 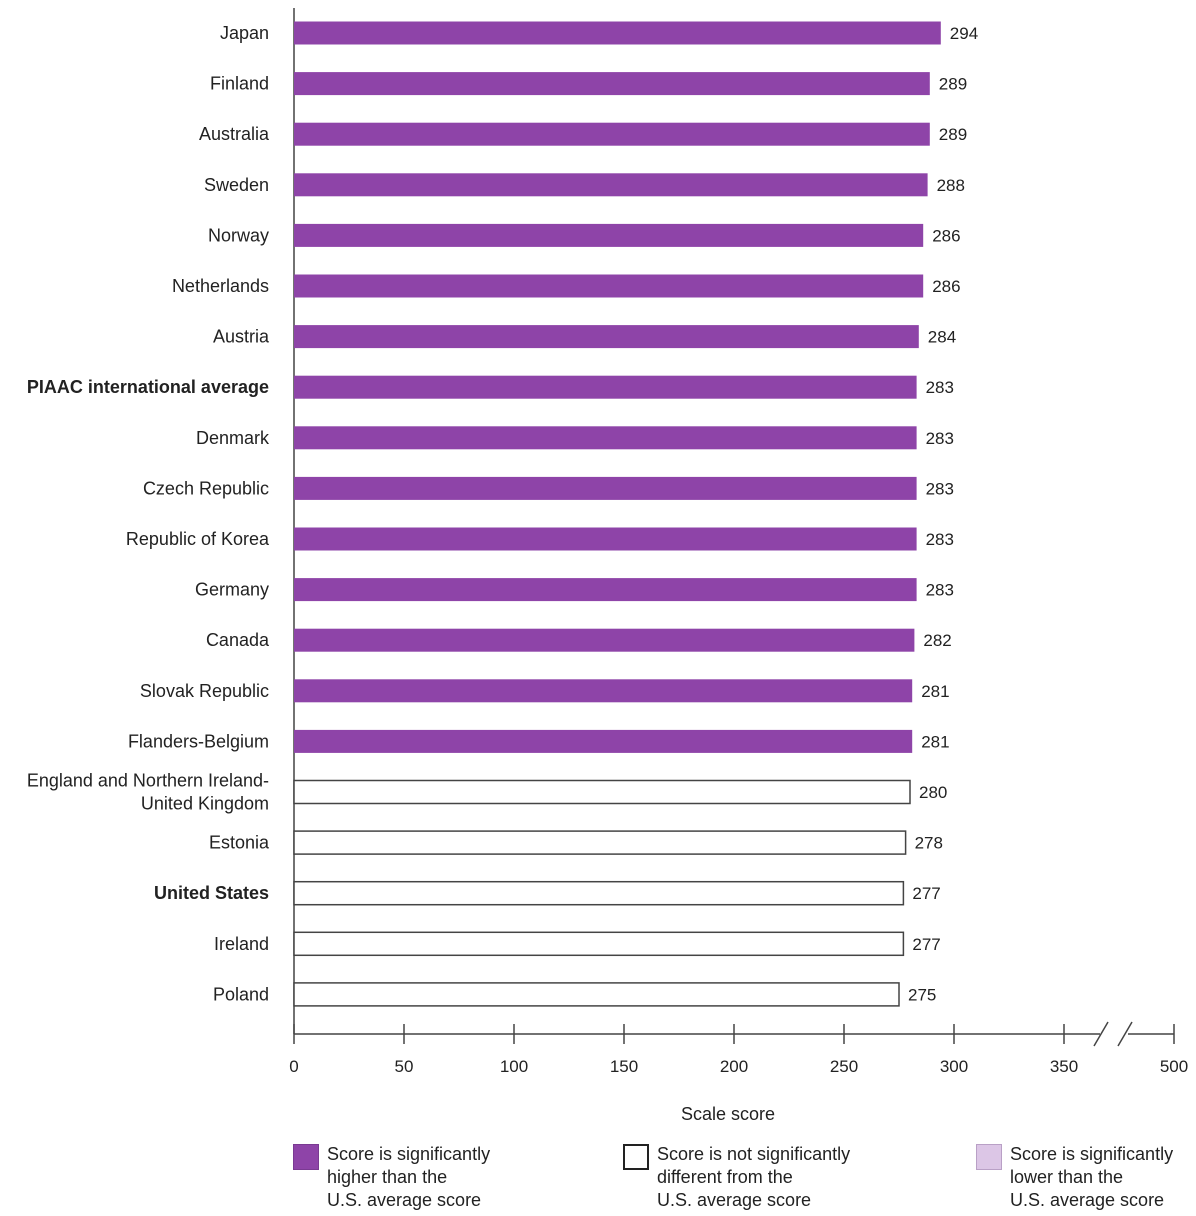 I want to click on category-label: Denmark, so click(x=233, y=438).